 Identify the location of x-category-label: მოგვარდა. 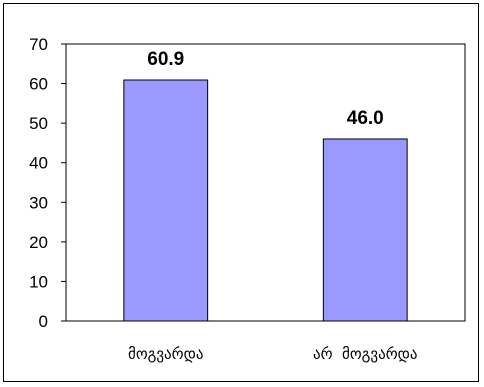
(165, 354).